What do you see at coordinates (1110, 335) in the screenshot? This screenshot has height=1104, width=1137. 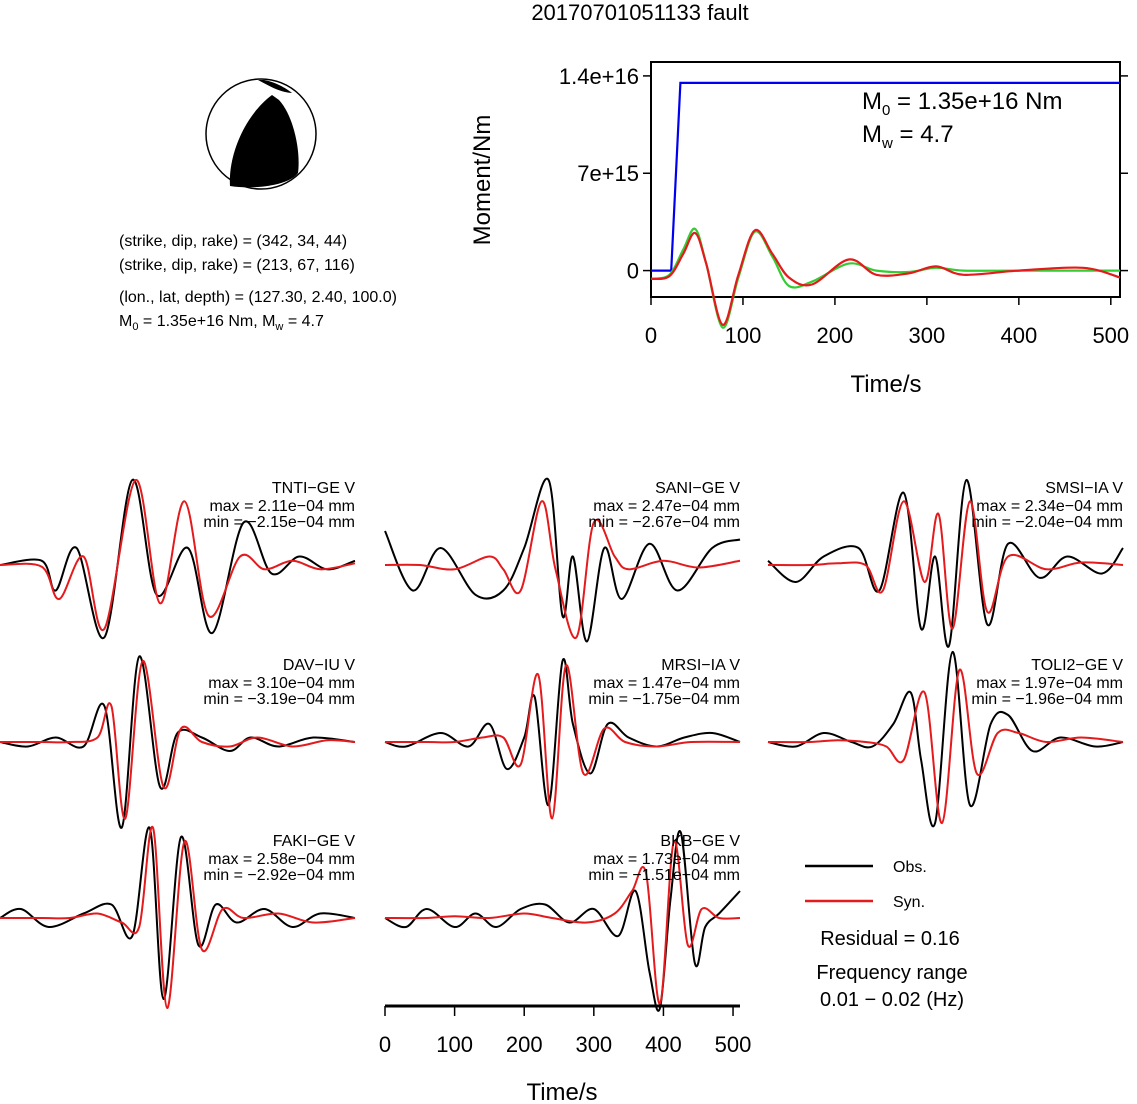 I see `moment-xtick-label: 500` at bounding box center [1110, 335].